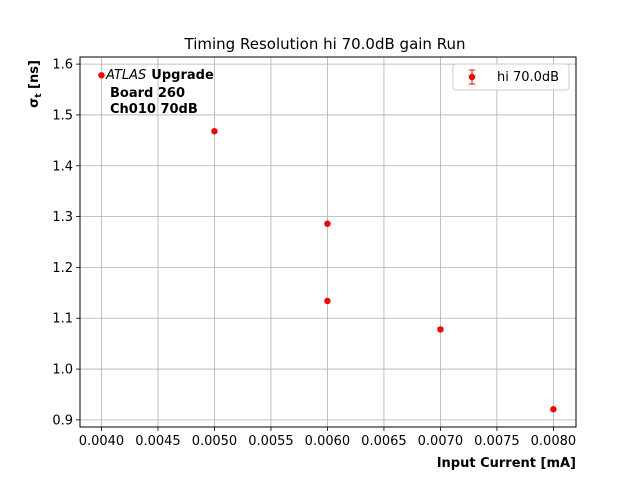 The width and height of the screenshot is (640, 480). What do you see at coordinates (62, 115) in the screenshot?
I see `y-tick-label: 1.5` at bounding box center [62, 115].